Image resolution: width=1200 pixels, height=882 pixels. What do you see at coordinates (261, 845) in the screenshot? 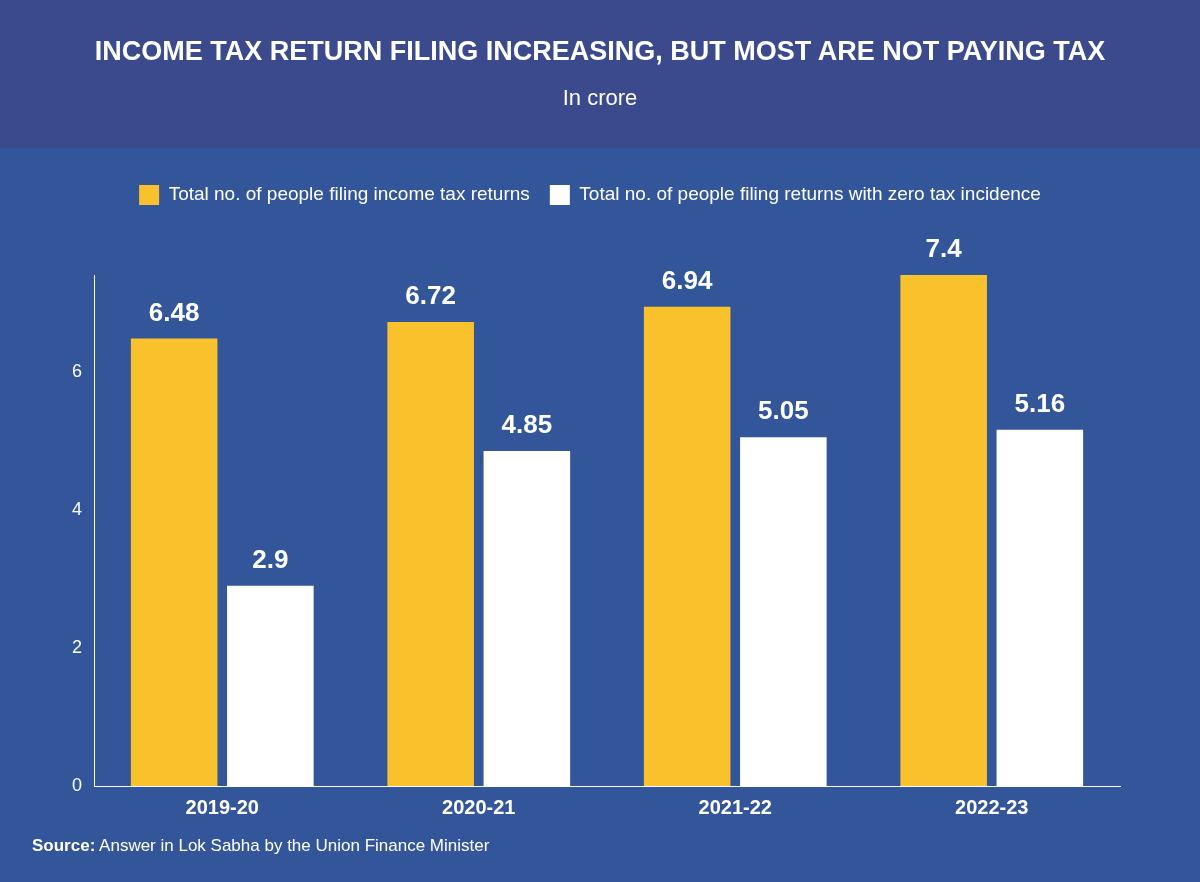
I see `source-note: Source: Answer in Lok Sabha by the Union Finance Minister` at bounding box center [261, 845].